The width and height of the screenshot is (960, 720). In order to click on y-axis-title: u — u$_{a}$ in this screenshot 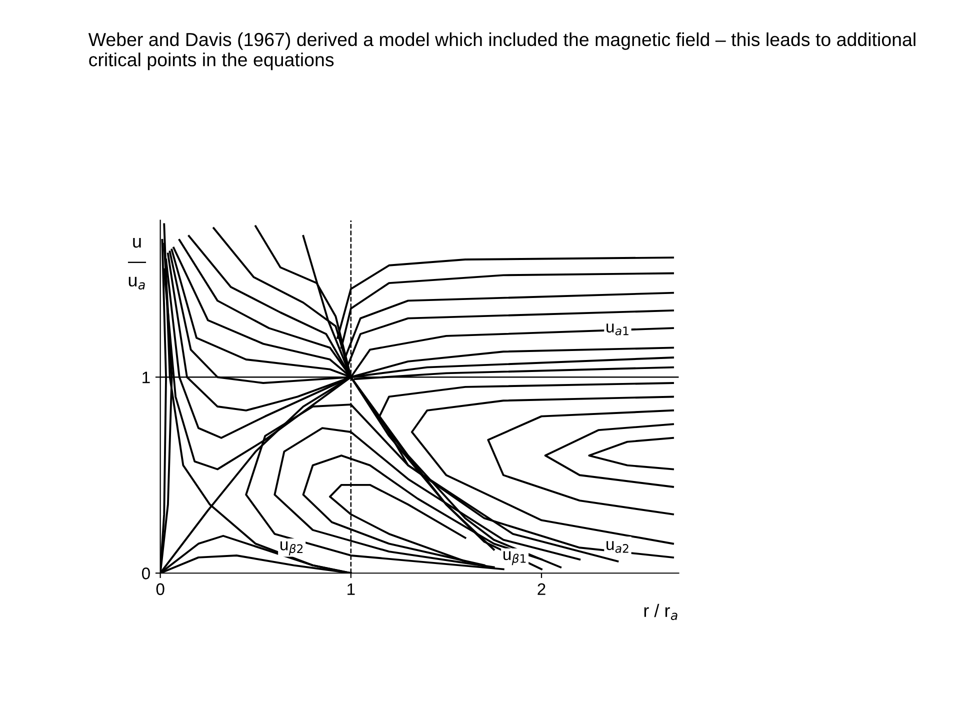, I will do `click(137, 264)`.